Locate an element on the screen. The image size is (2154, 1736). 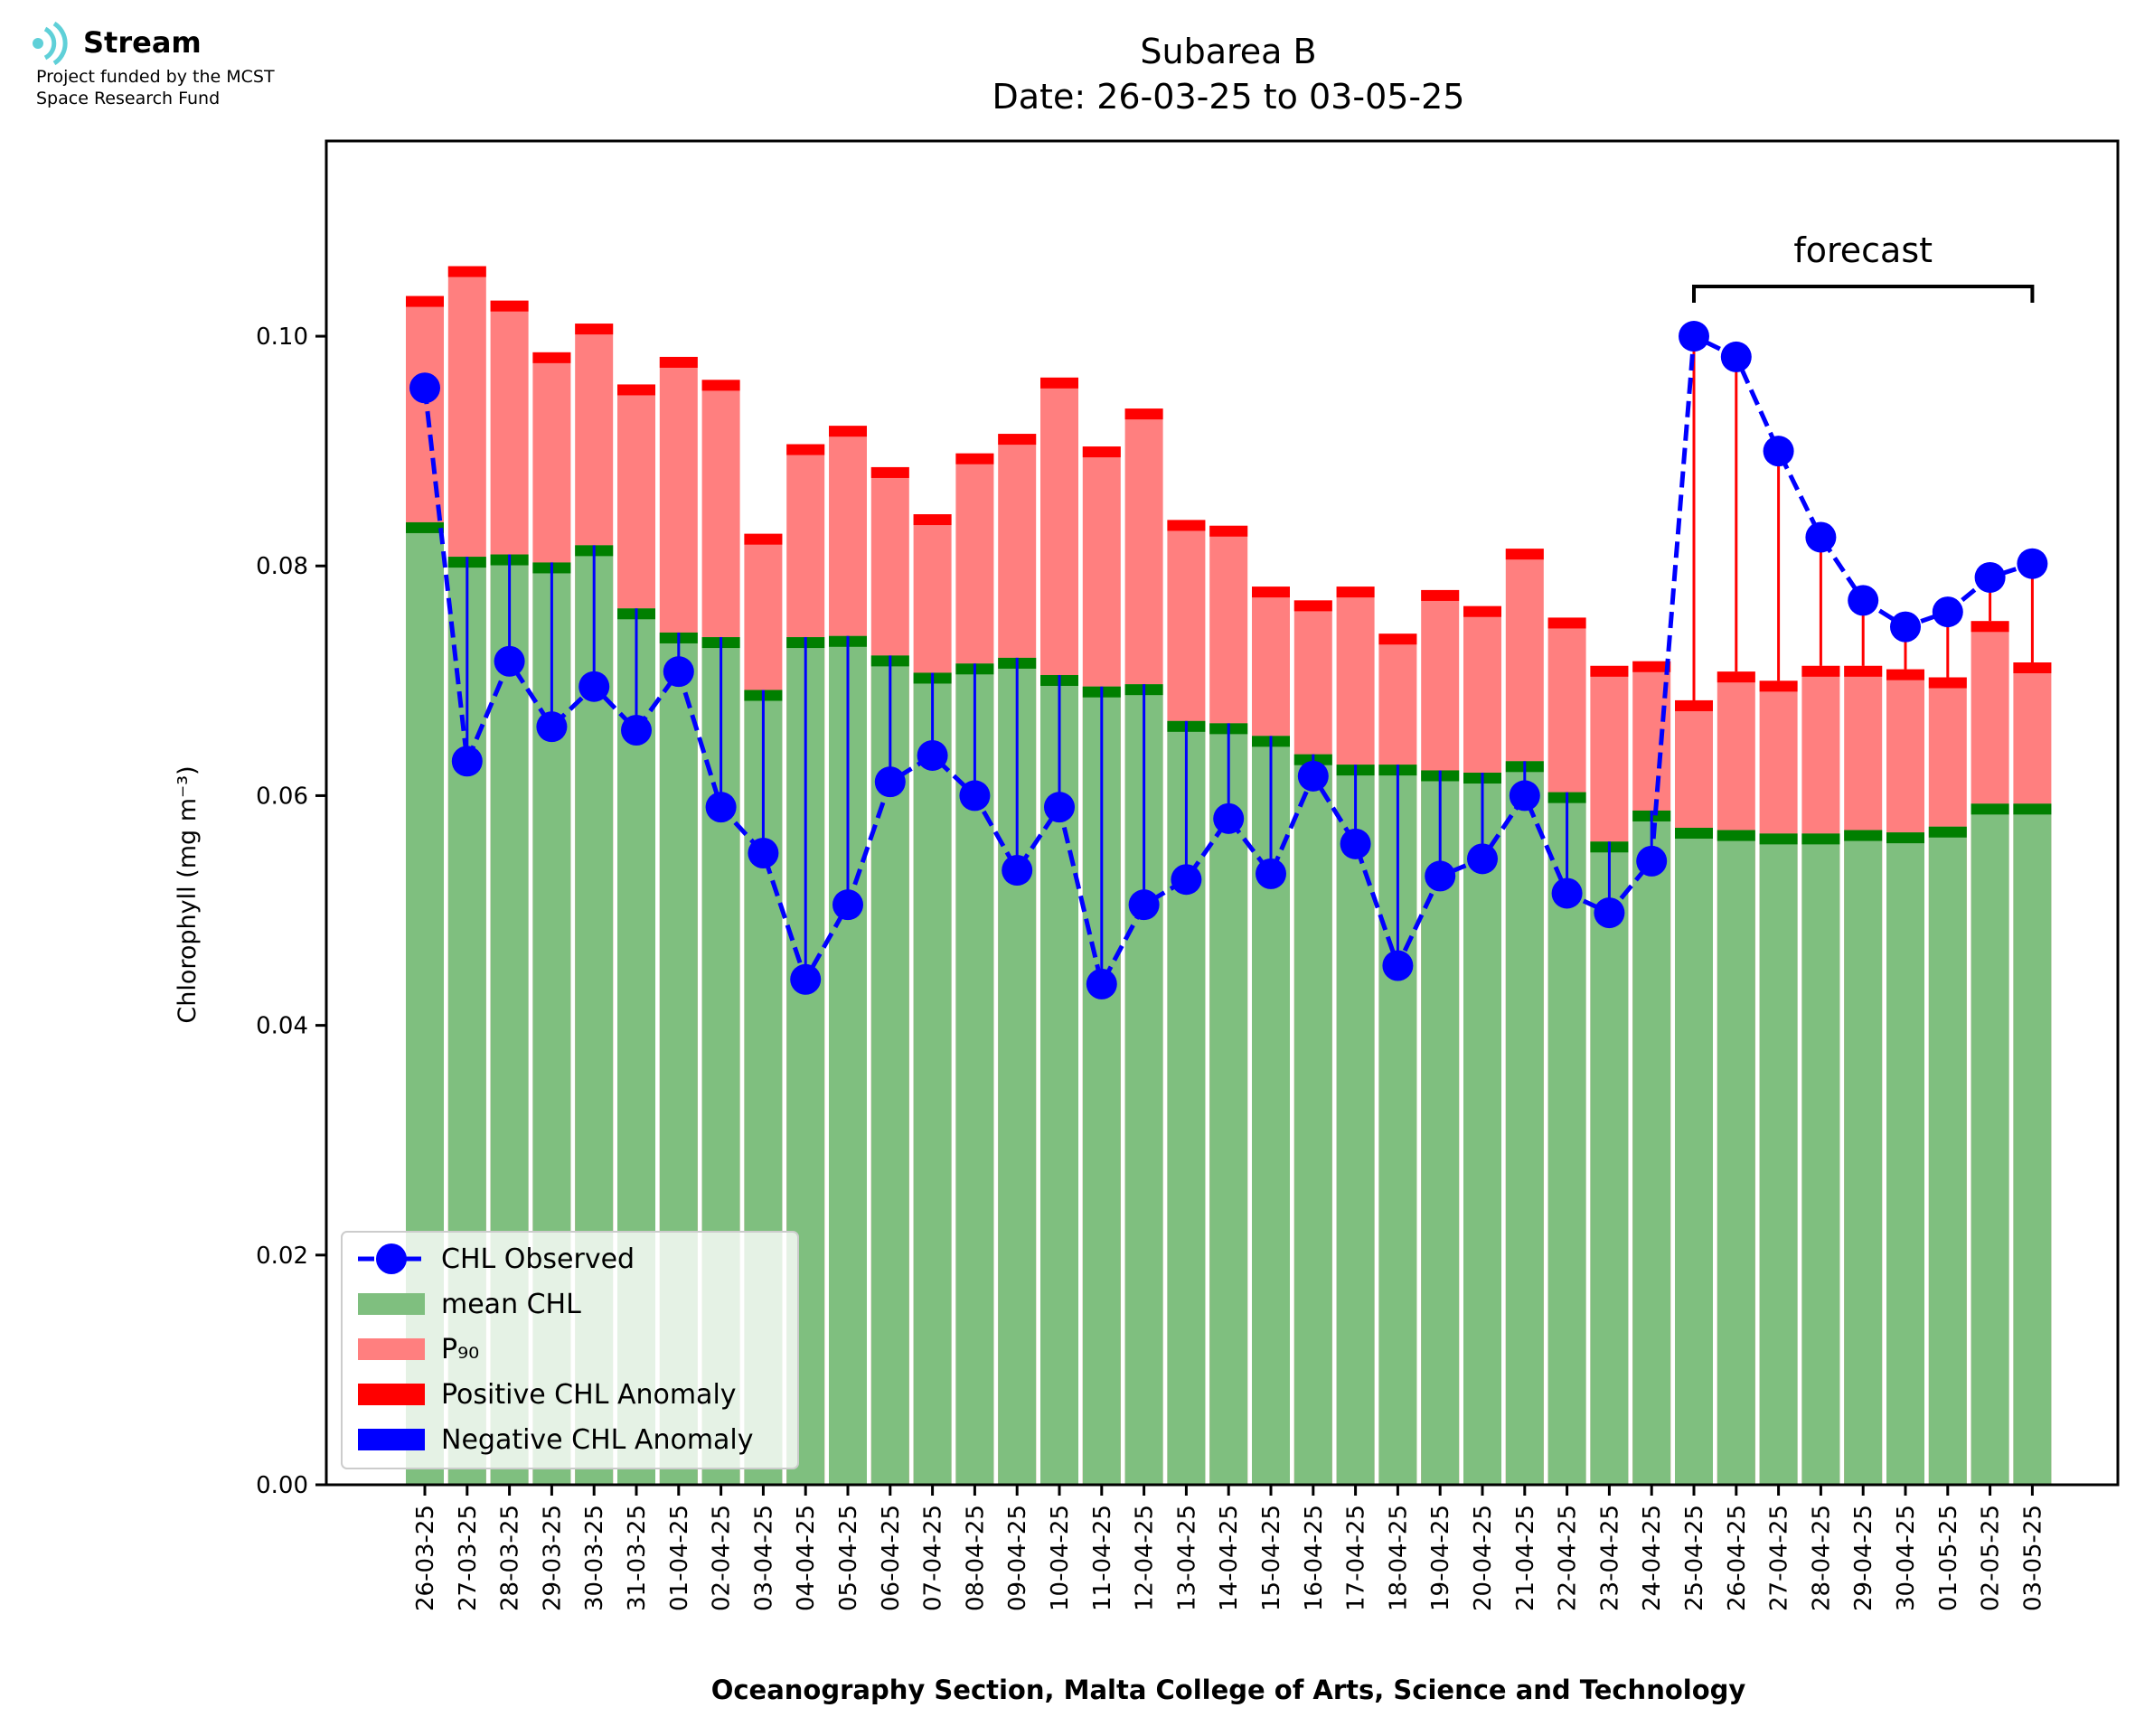
stream-logo-icon is located at coordinates (50, 44).